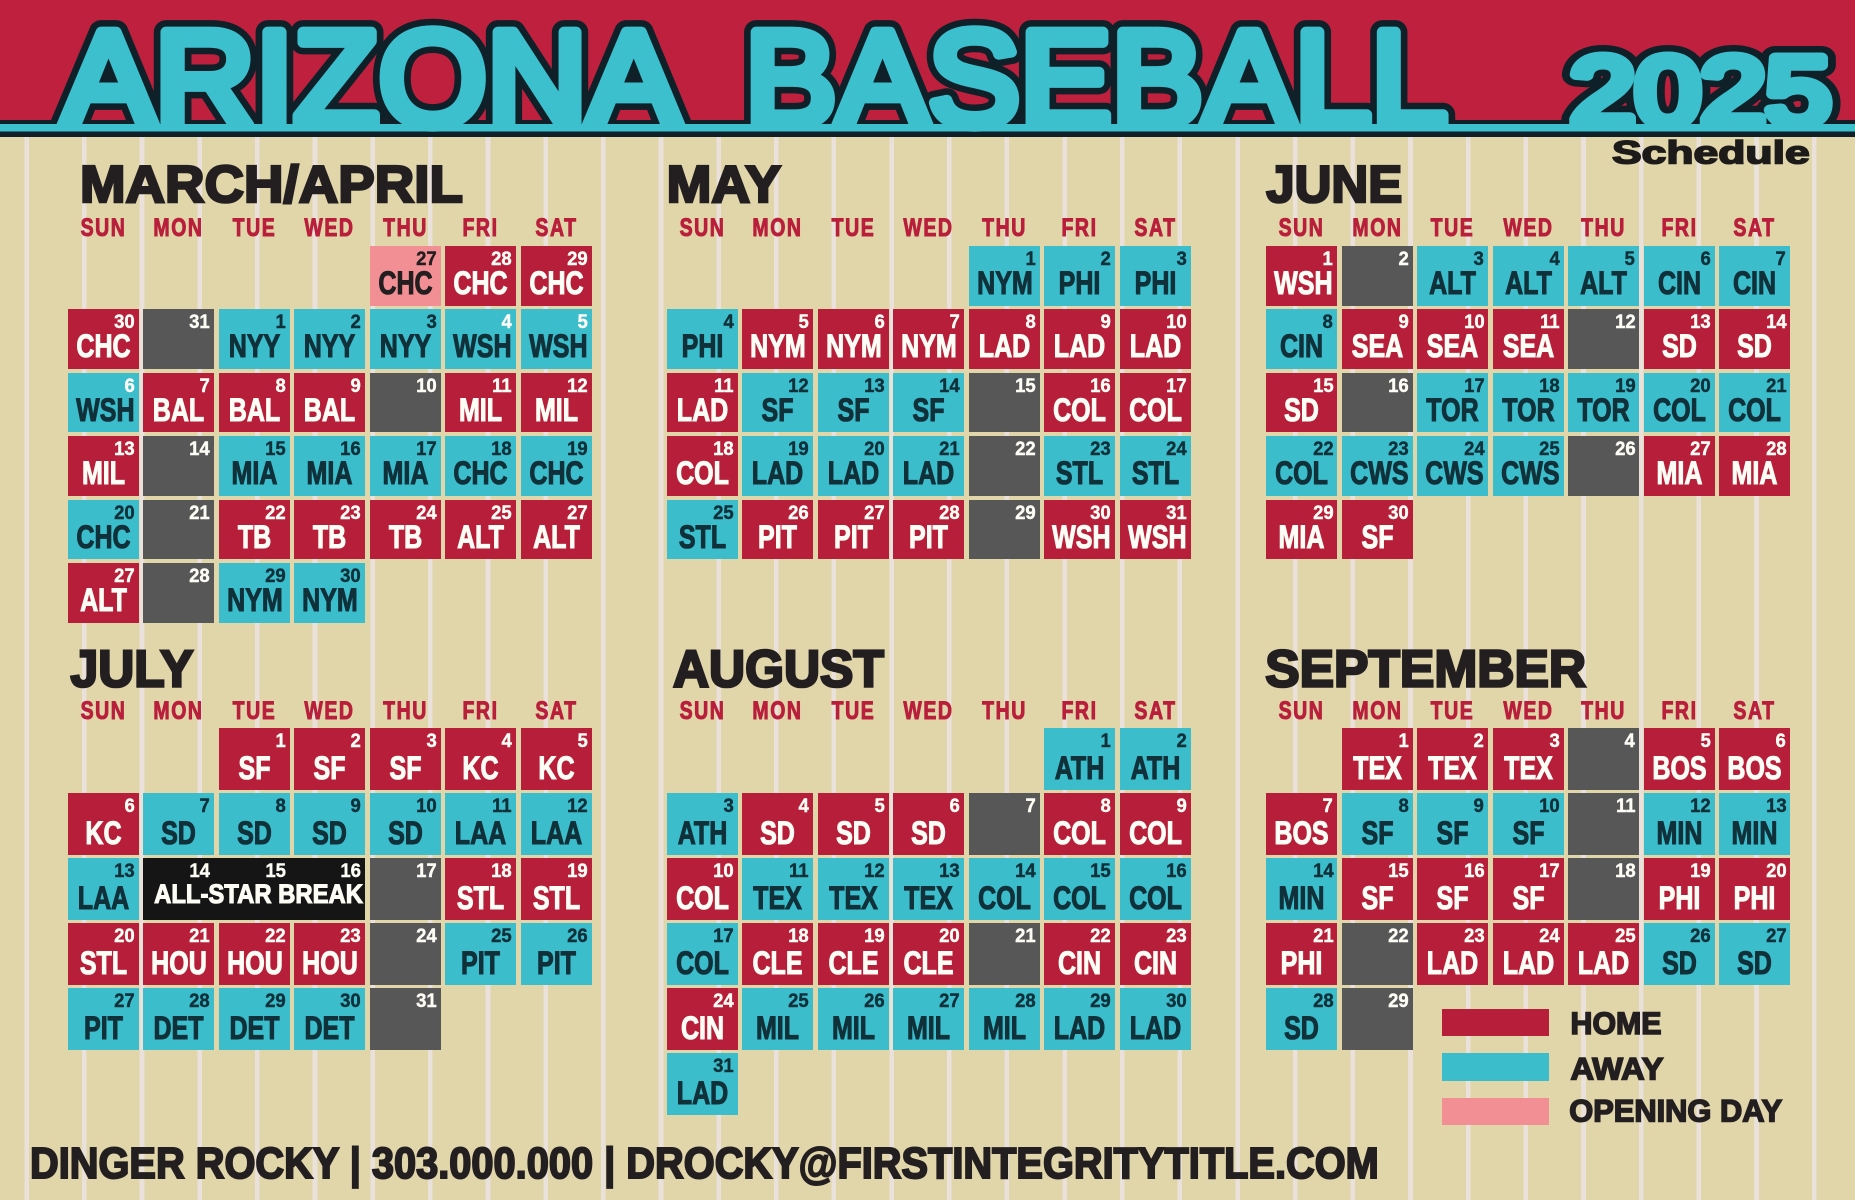 This screenshot has width=1855, height=1200. Describe the element at coordinates (1425, 668) in the screenshot. I see `svg-text: SEPTEMBER` at that location.